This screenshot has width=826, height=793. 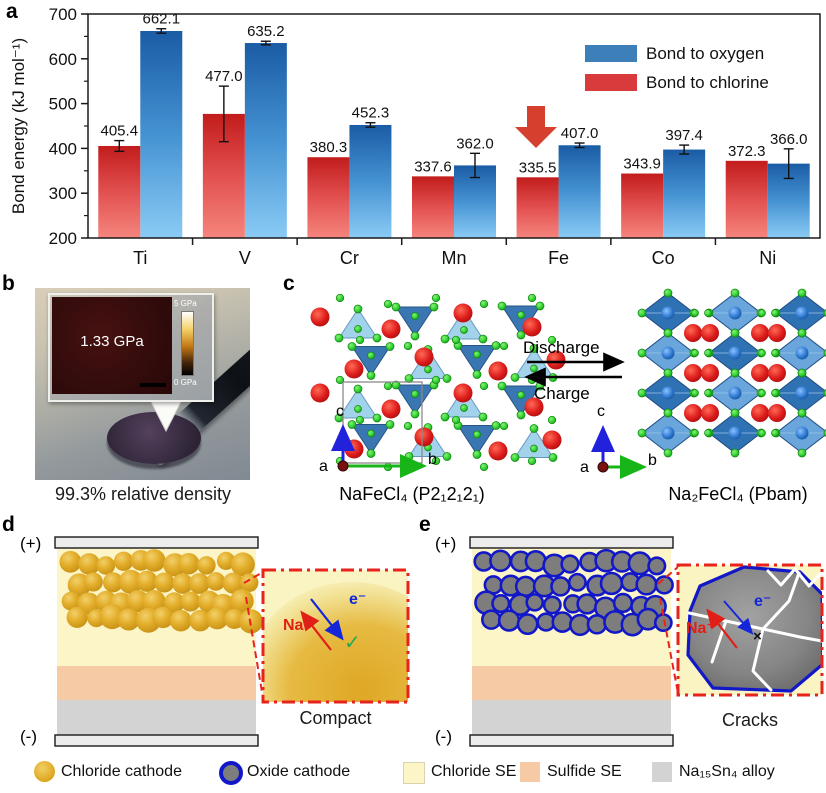 What do you see at coordinates (371, 113) in the screenshot?
I see `value-label: 452.3` at bounding box center [371, 113].